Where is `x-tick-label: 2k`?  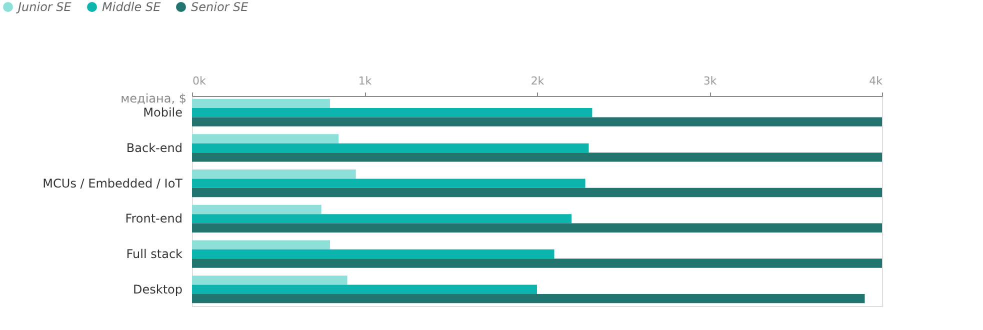 x-tick-label: 2k is located at coordinates (537, 81).